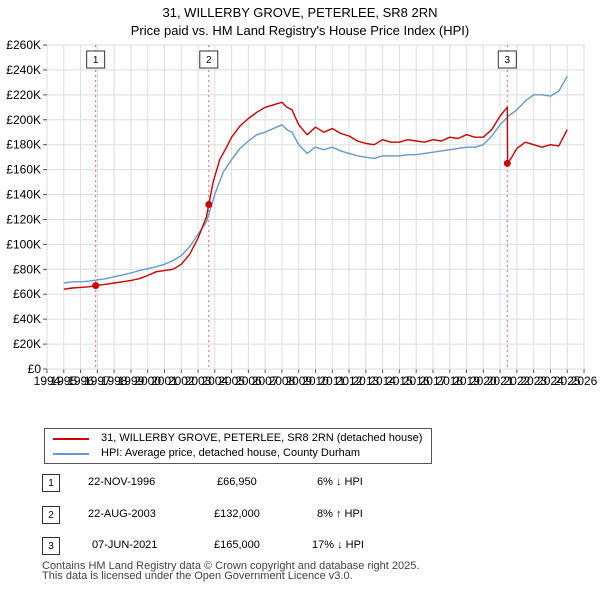  I want to click on sale-row-1: 1 22-NOV-1996 £66,950 6% ↓ HPI, so click(242, 483).